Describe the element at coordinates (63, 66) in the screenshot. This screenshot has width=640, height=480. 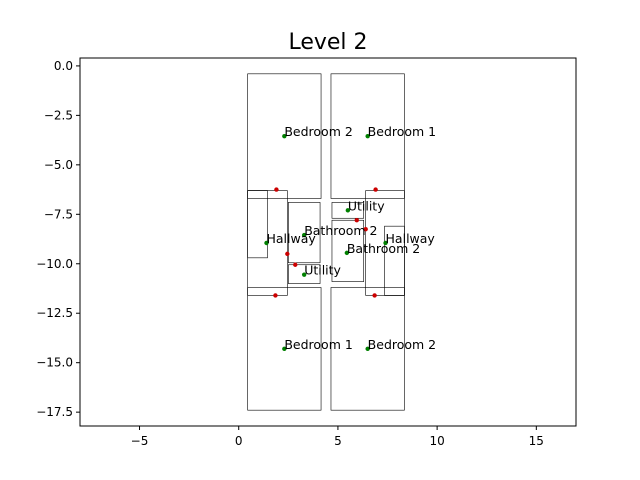
I see `y-tick-label: 0.0` at that location.